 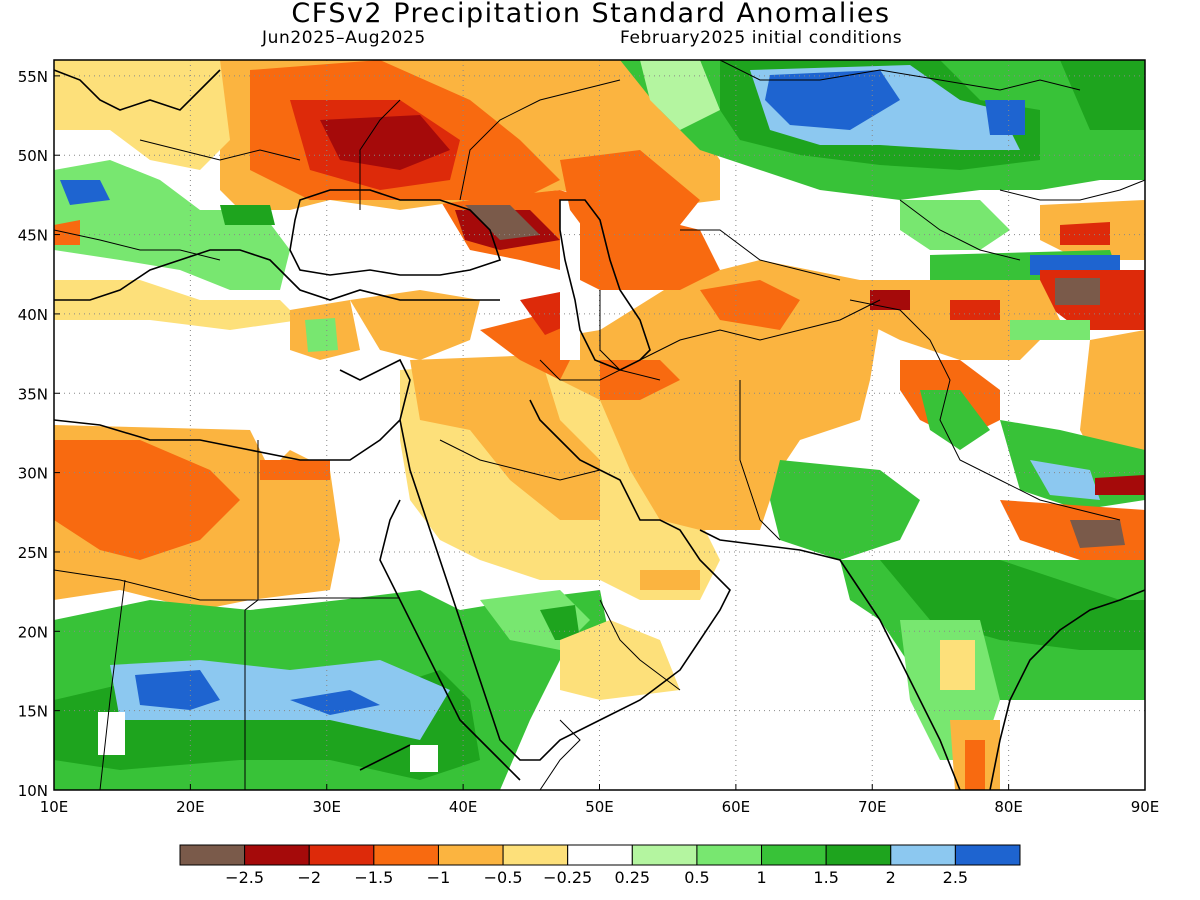 What do you see at coordinates (761, 877) in the screenshot?
I see `colorbar-label: 1` at bounding box center [761, 877].